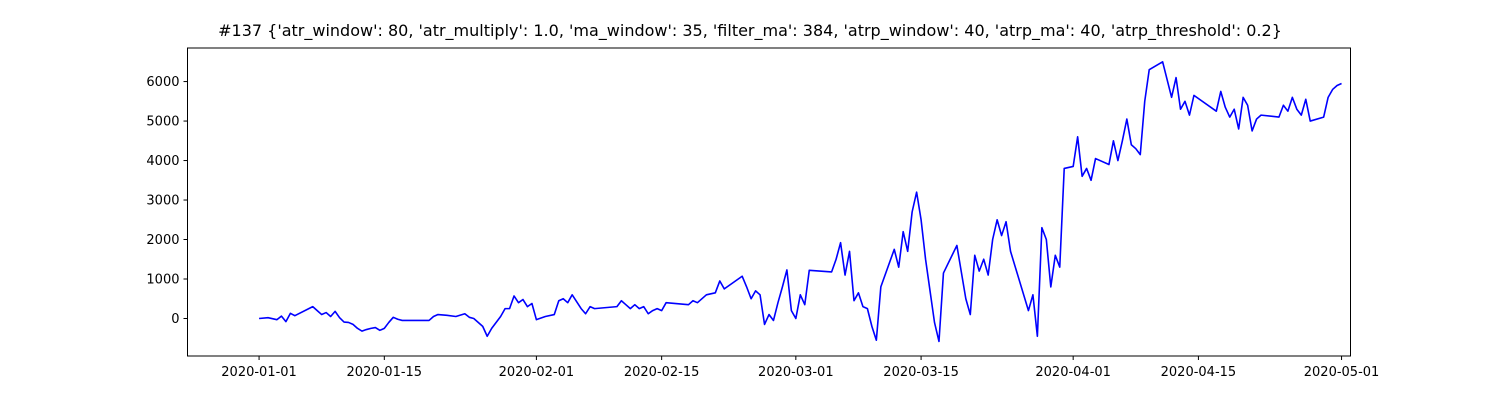 The image size is (1500, 400). I want to click on y-tick-label: 6000, so click(162, 82).